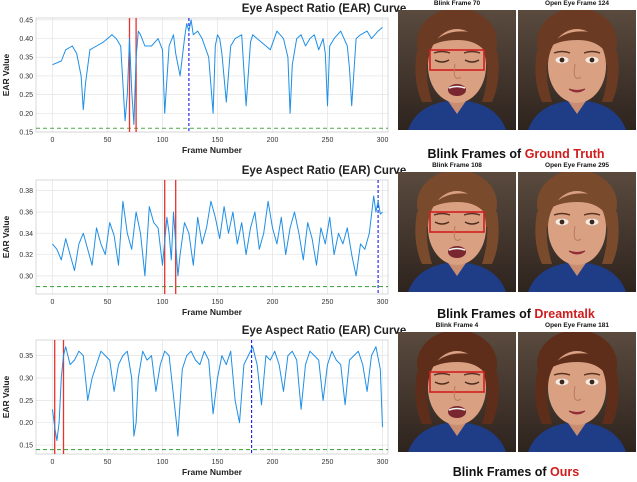 This screenshot has width=637, height=482. I want to click on ear-series-line, so click(217, 394).